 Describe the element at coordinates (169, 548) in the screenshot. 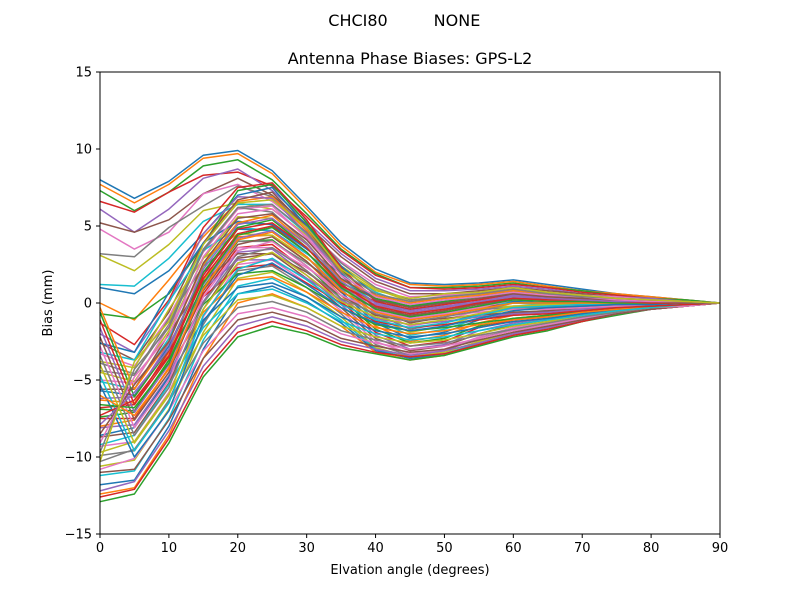

I see `x-tick-label: 10` at that location.